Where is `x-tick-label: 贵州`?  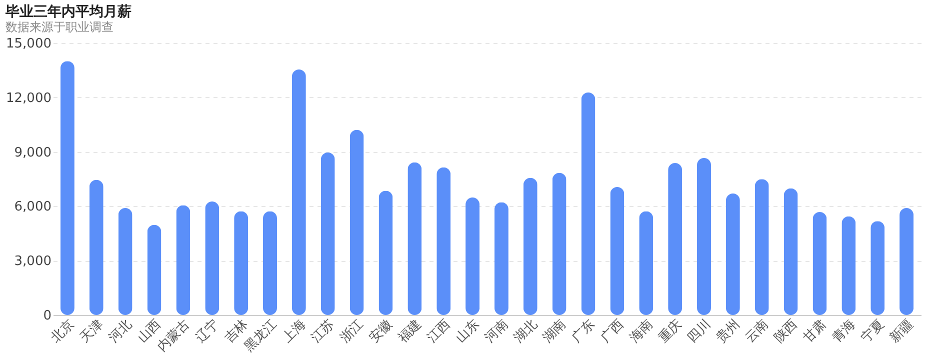
x-tick-label: 贵州 is located at coordinates (728, 331).